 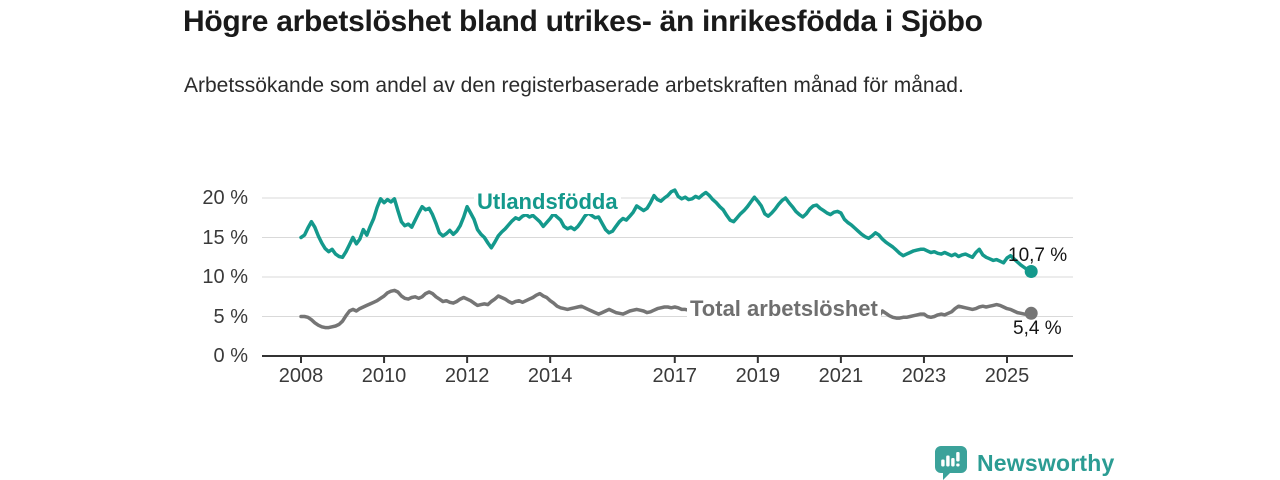 What do you see at coordinates (841, 376) in the screenshot?
I see `x-axis-tick-label: 2021` at bounding box center [841, 376].